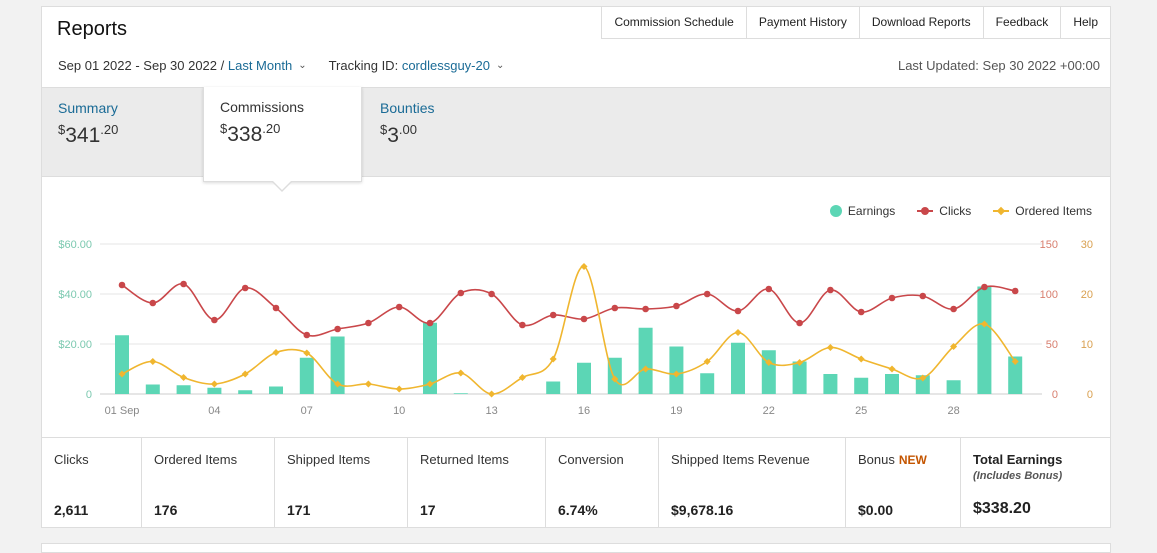 The height and width of the screenshot is (553, 1157). I want to click on y-tick-label-ordered: 0, so click(1090, 395).